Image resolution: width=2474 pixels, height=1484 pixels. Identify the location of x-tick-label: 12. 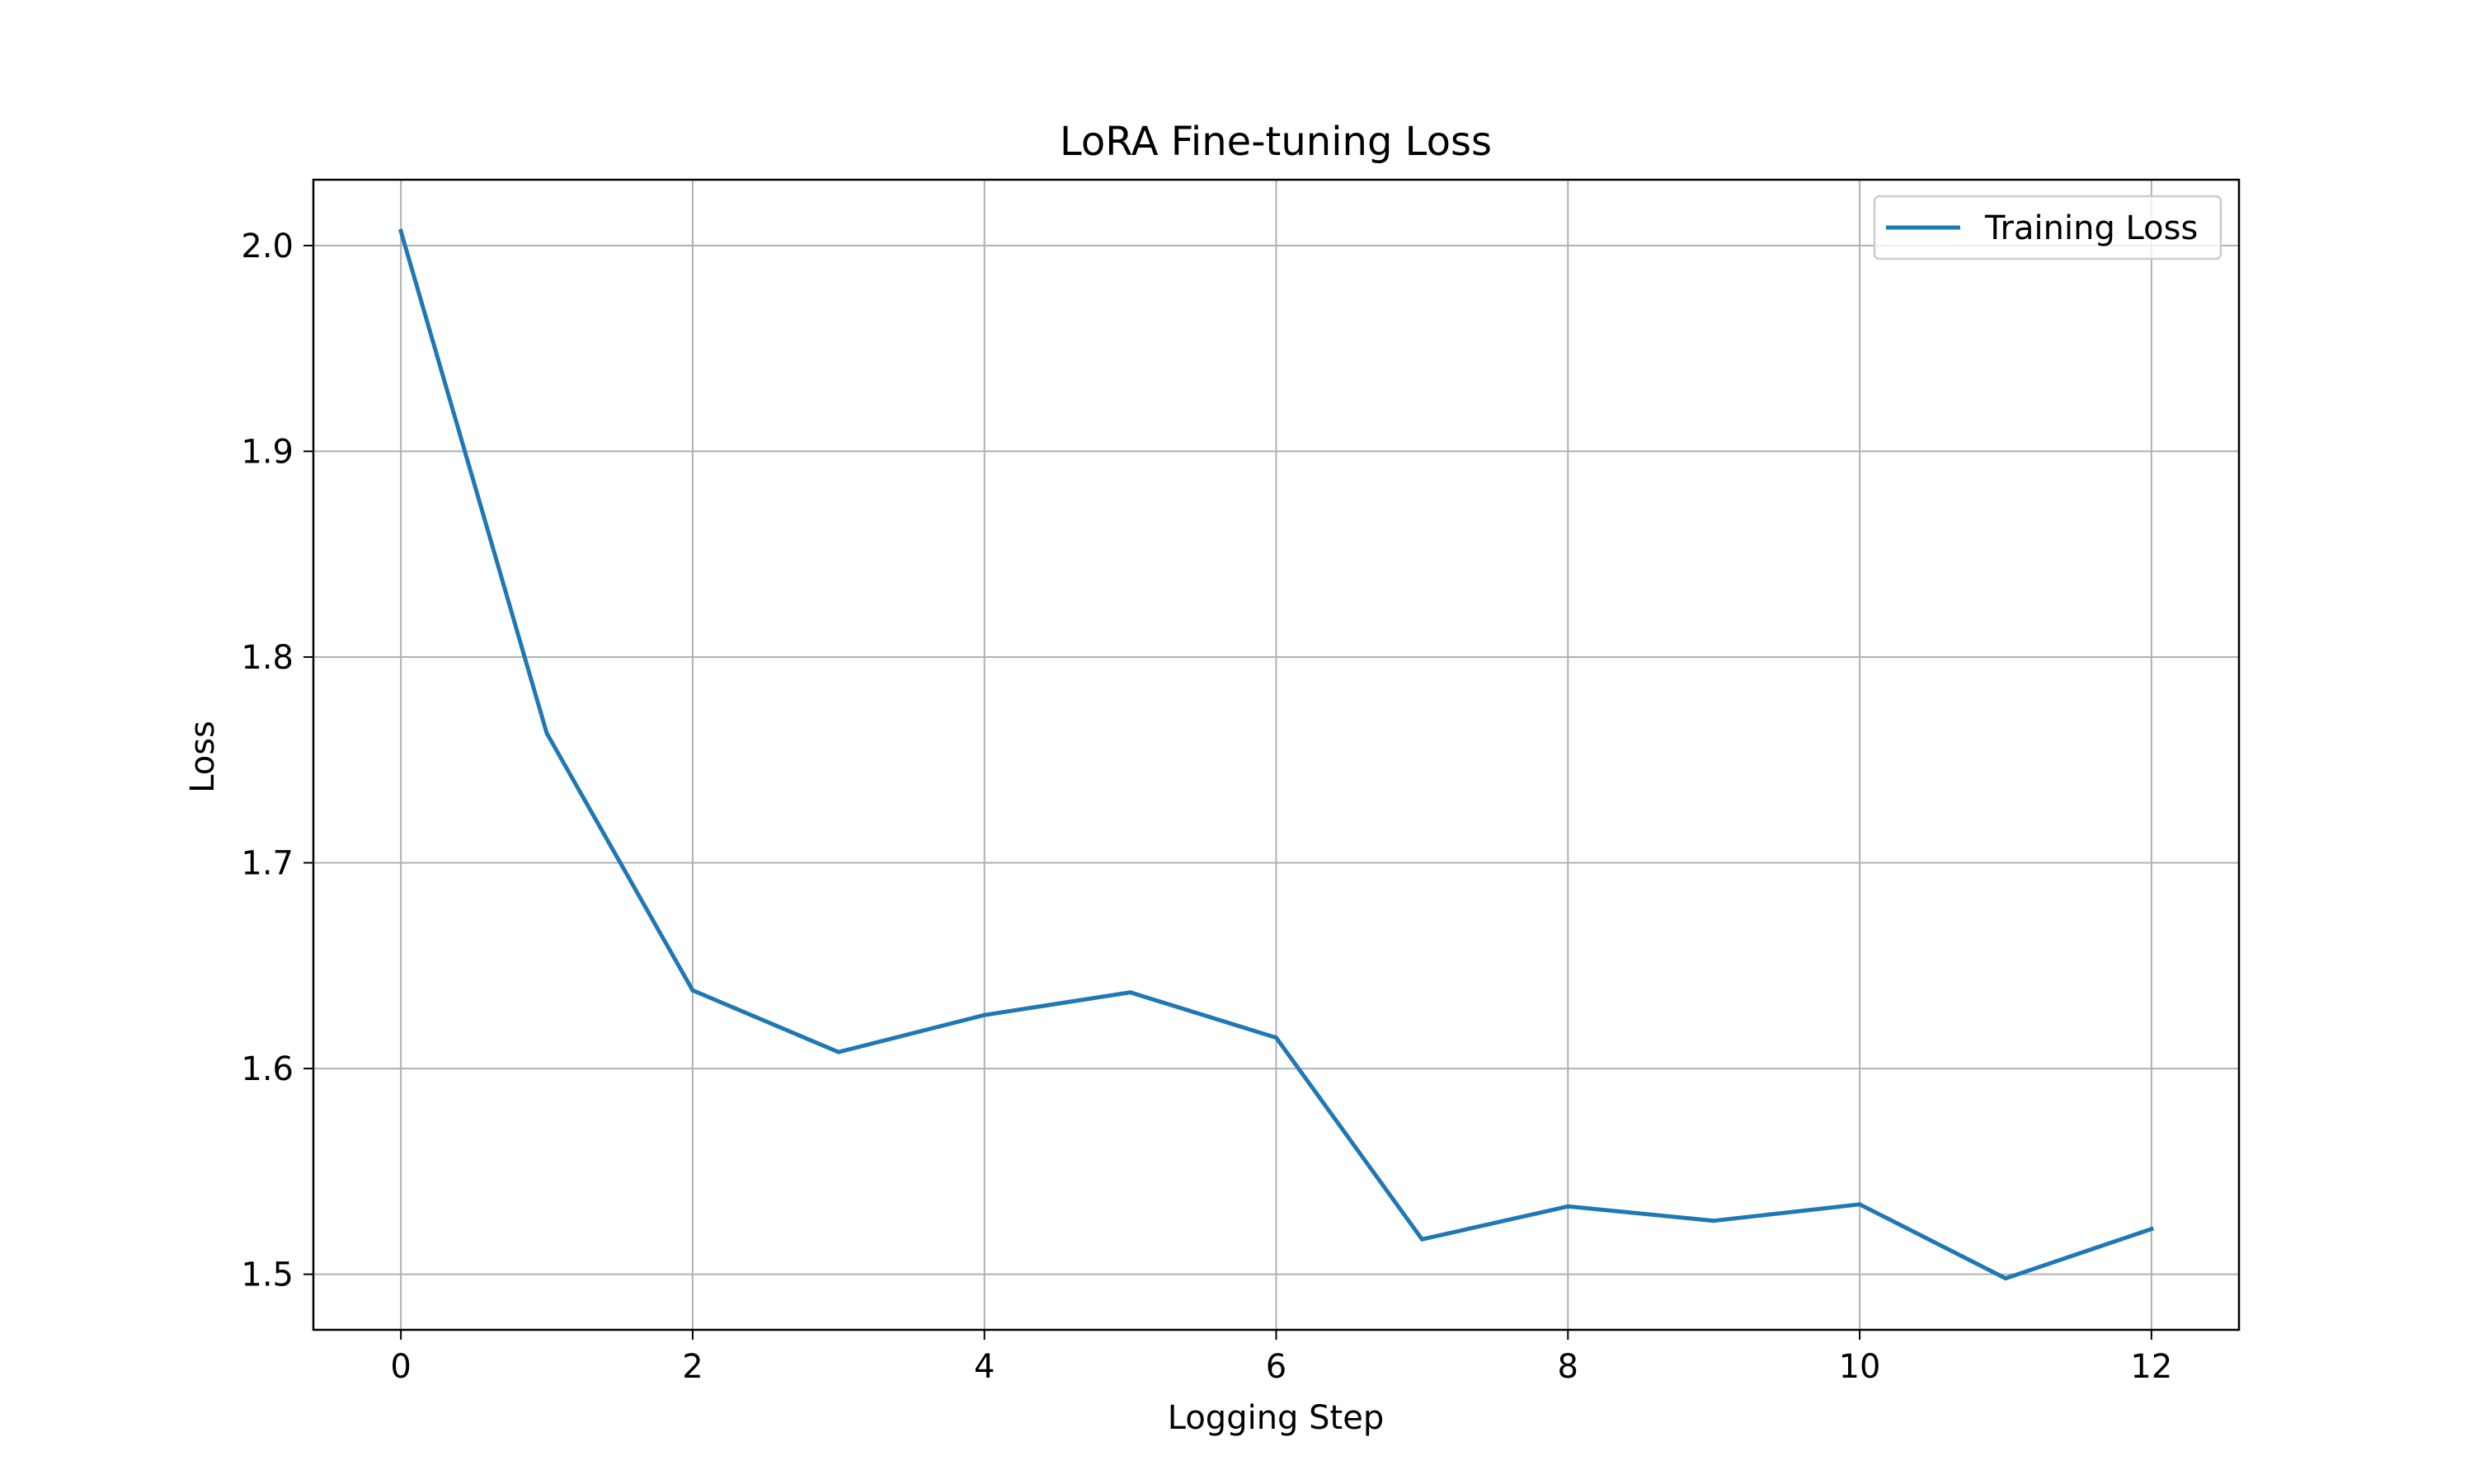
(2151, 1367).